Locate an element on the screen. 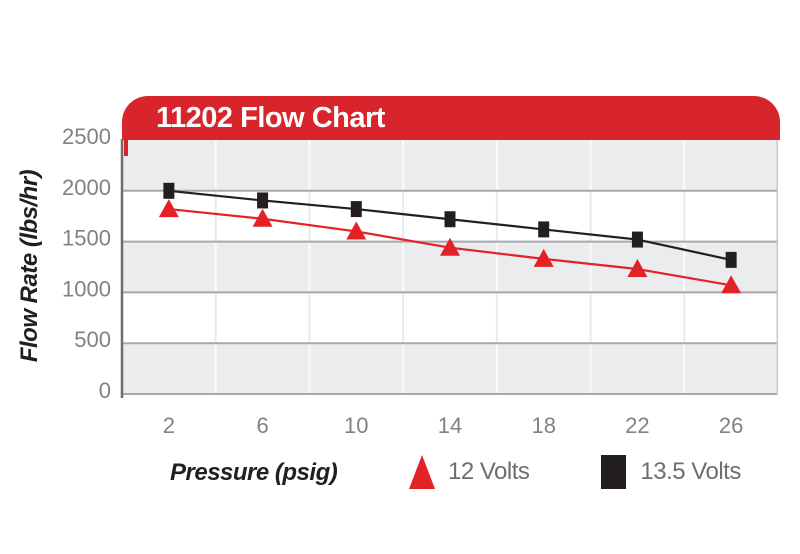 The height and width of the screenshot is (554, 800). x-tick-label: 6 is located at coordinates (262, 425).